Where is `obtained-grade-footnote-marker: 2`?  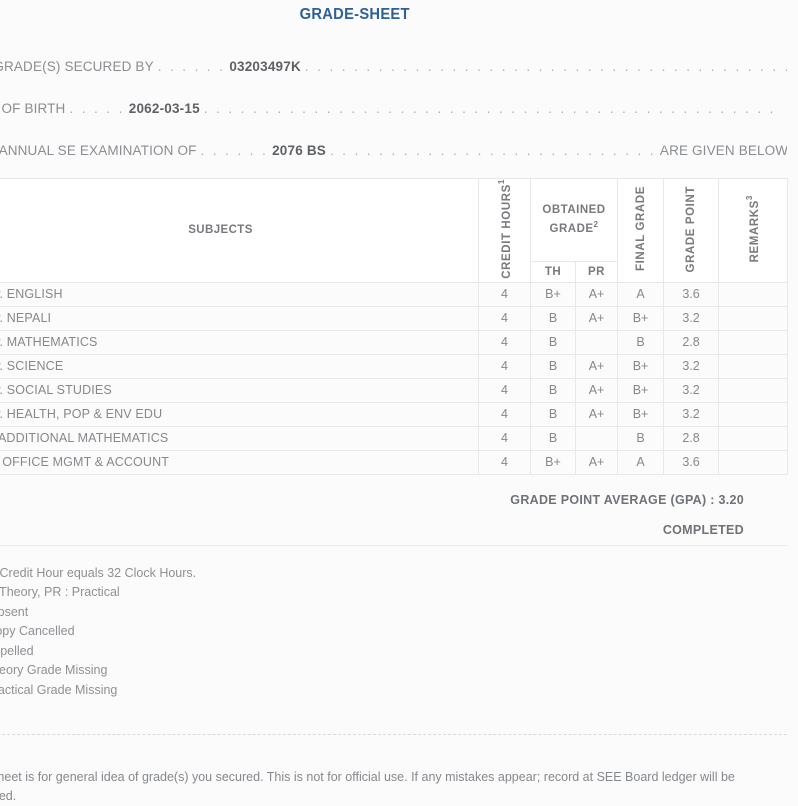 obtained-grade-footnote-marker: 2 is located at coordinates (596, 224).